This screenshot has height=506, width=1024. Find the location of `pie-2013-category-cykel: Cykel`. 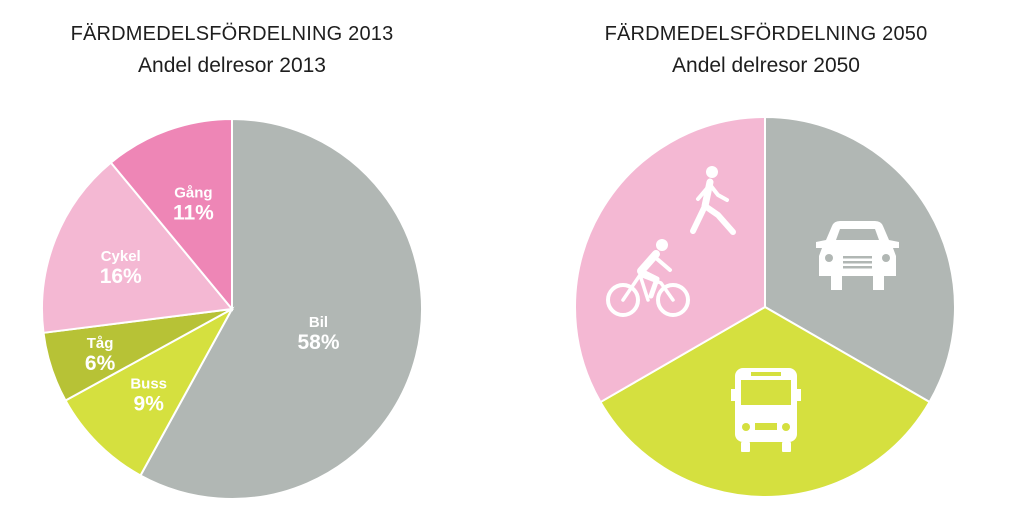

pie-2013-category-cykel: Cykel is located at coordinates (121, 256).